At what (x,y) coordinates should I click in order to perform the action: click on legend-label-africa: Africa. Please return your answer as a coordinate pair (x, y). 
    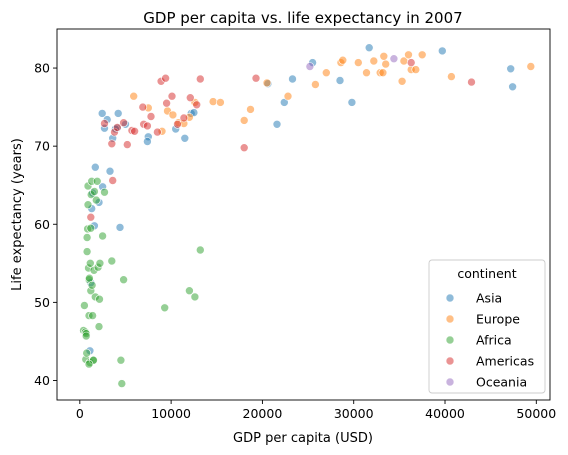
    Looking at the image, I should click on (494, 340).